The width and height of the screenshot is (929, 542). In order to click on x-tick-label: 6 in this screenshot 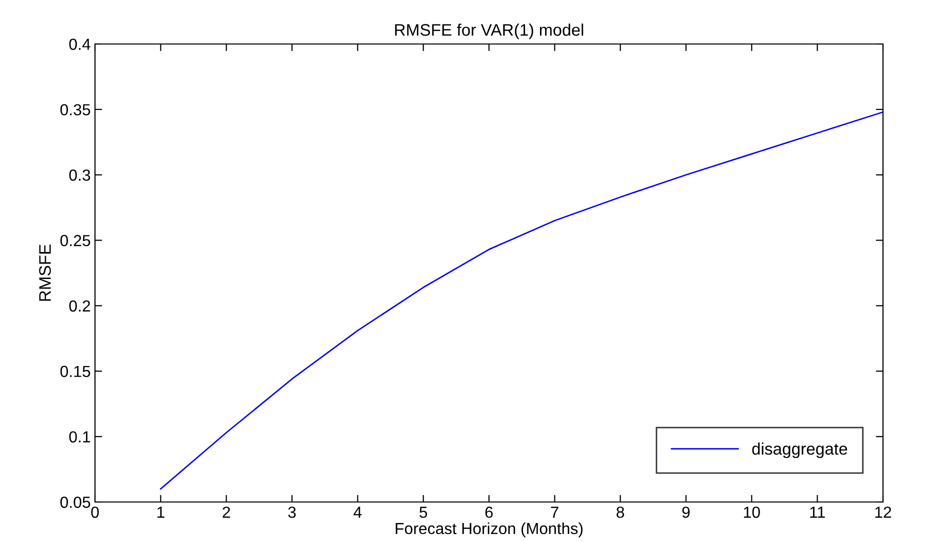, I will do `click(489, 512)`.